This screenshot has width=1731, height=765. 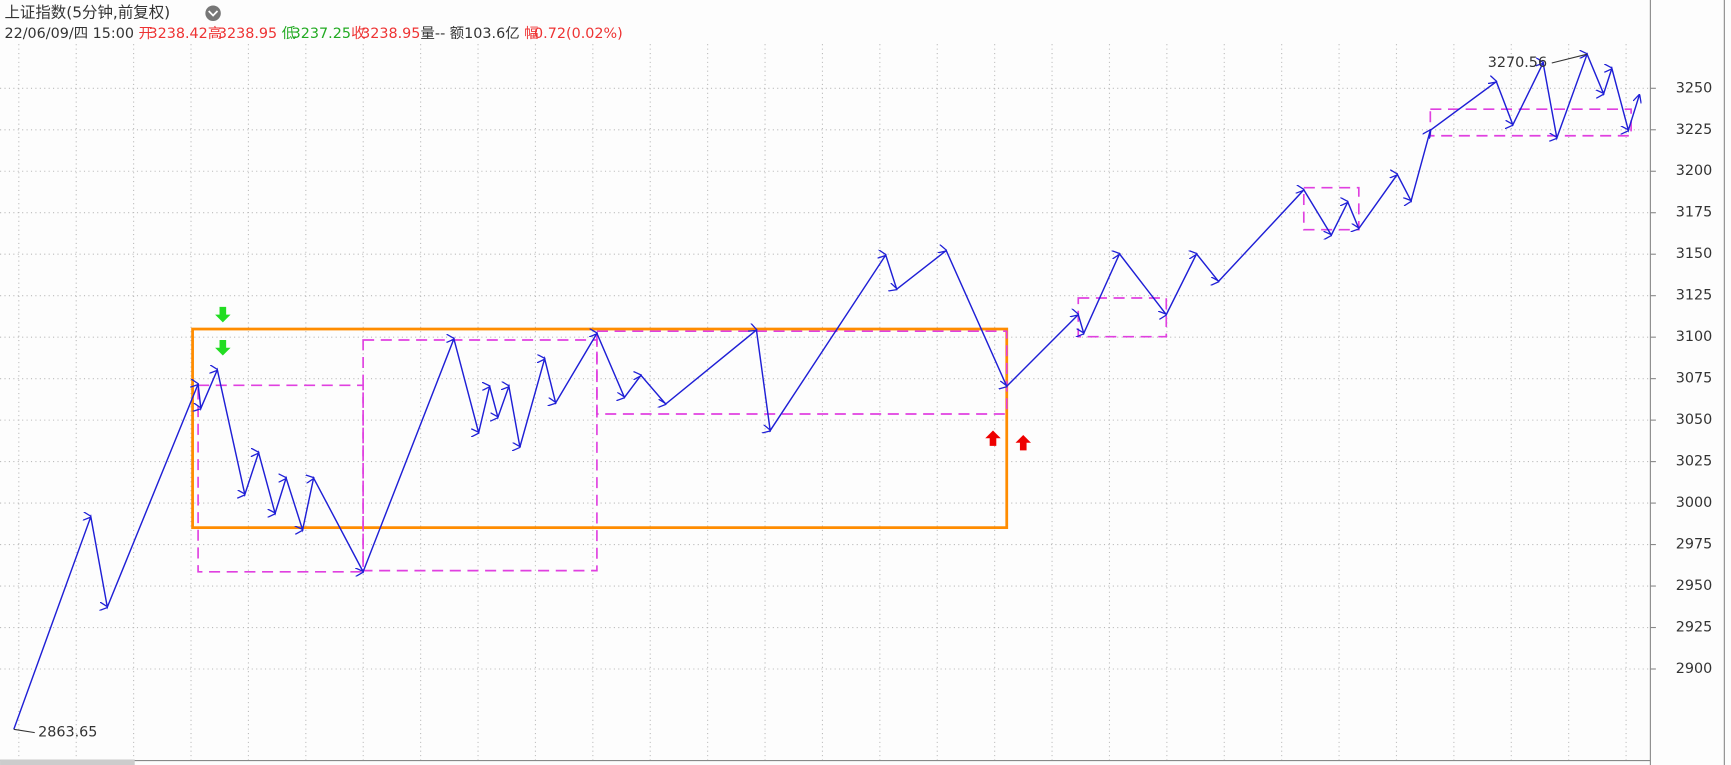 What do you see at coordinates (390, 34) in the screenshot?
I see `close: 3238.95` at bounding box center [390, 34].